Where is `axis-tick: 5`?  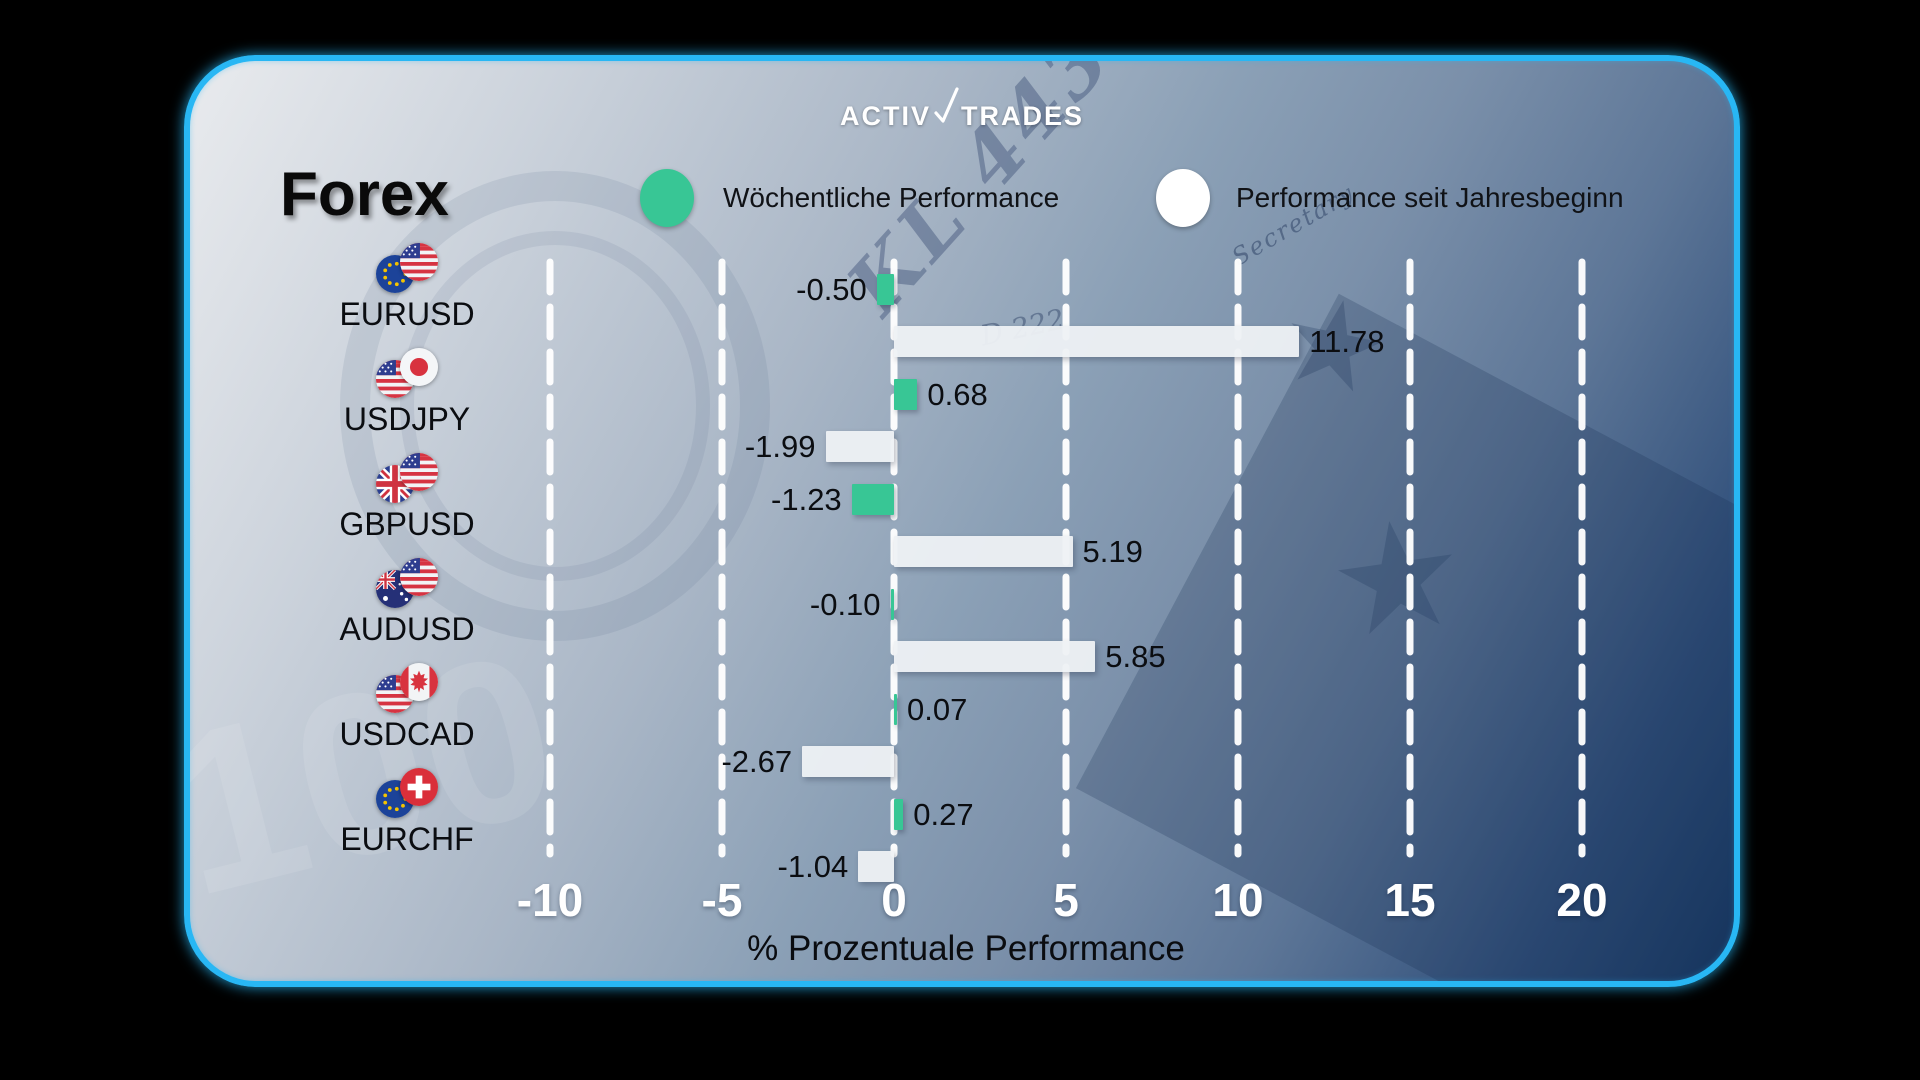
axis-tick: 5 is located at coordinates (1066, 900).